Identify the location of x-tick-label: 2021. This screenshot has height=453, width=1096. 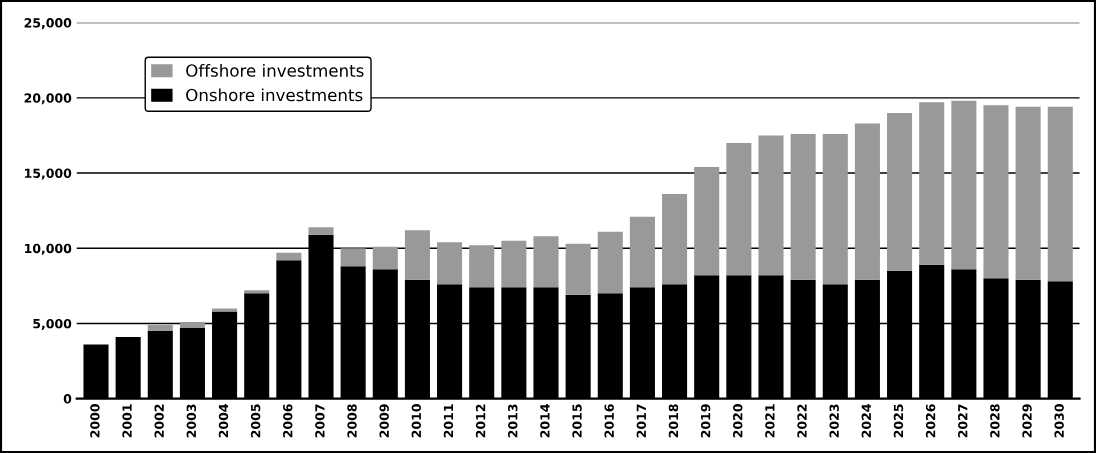
(770, 421).